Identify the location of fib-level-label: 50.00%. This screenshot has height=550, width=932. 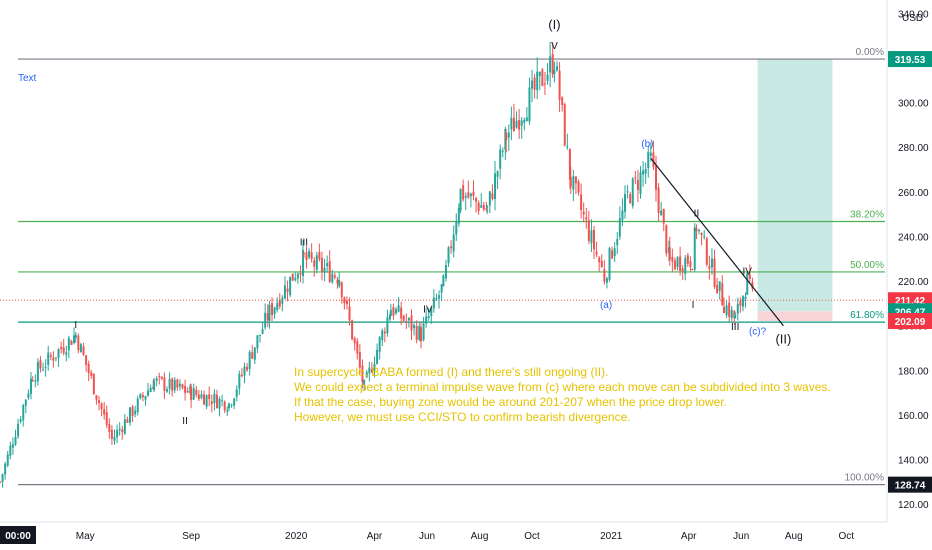
(867, 265).